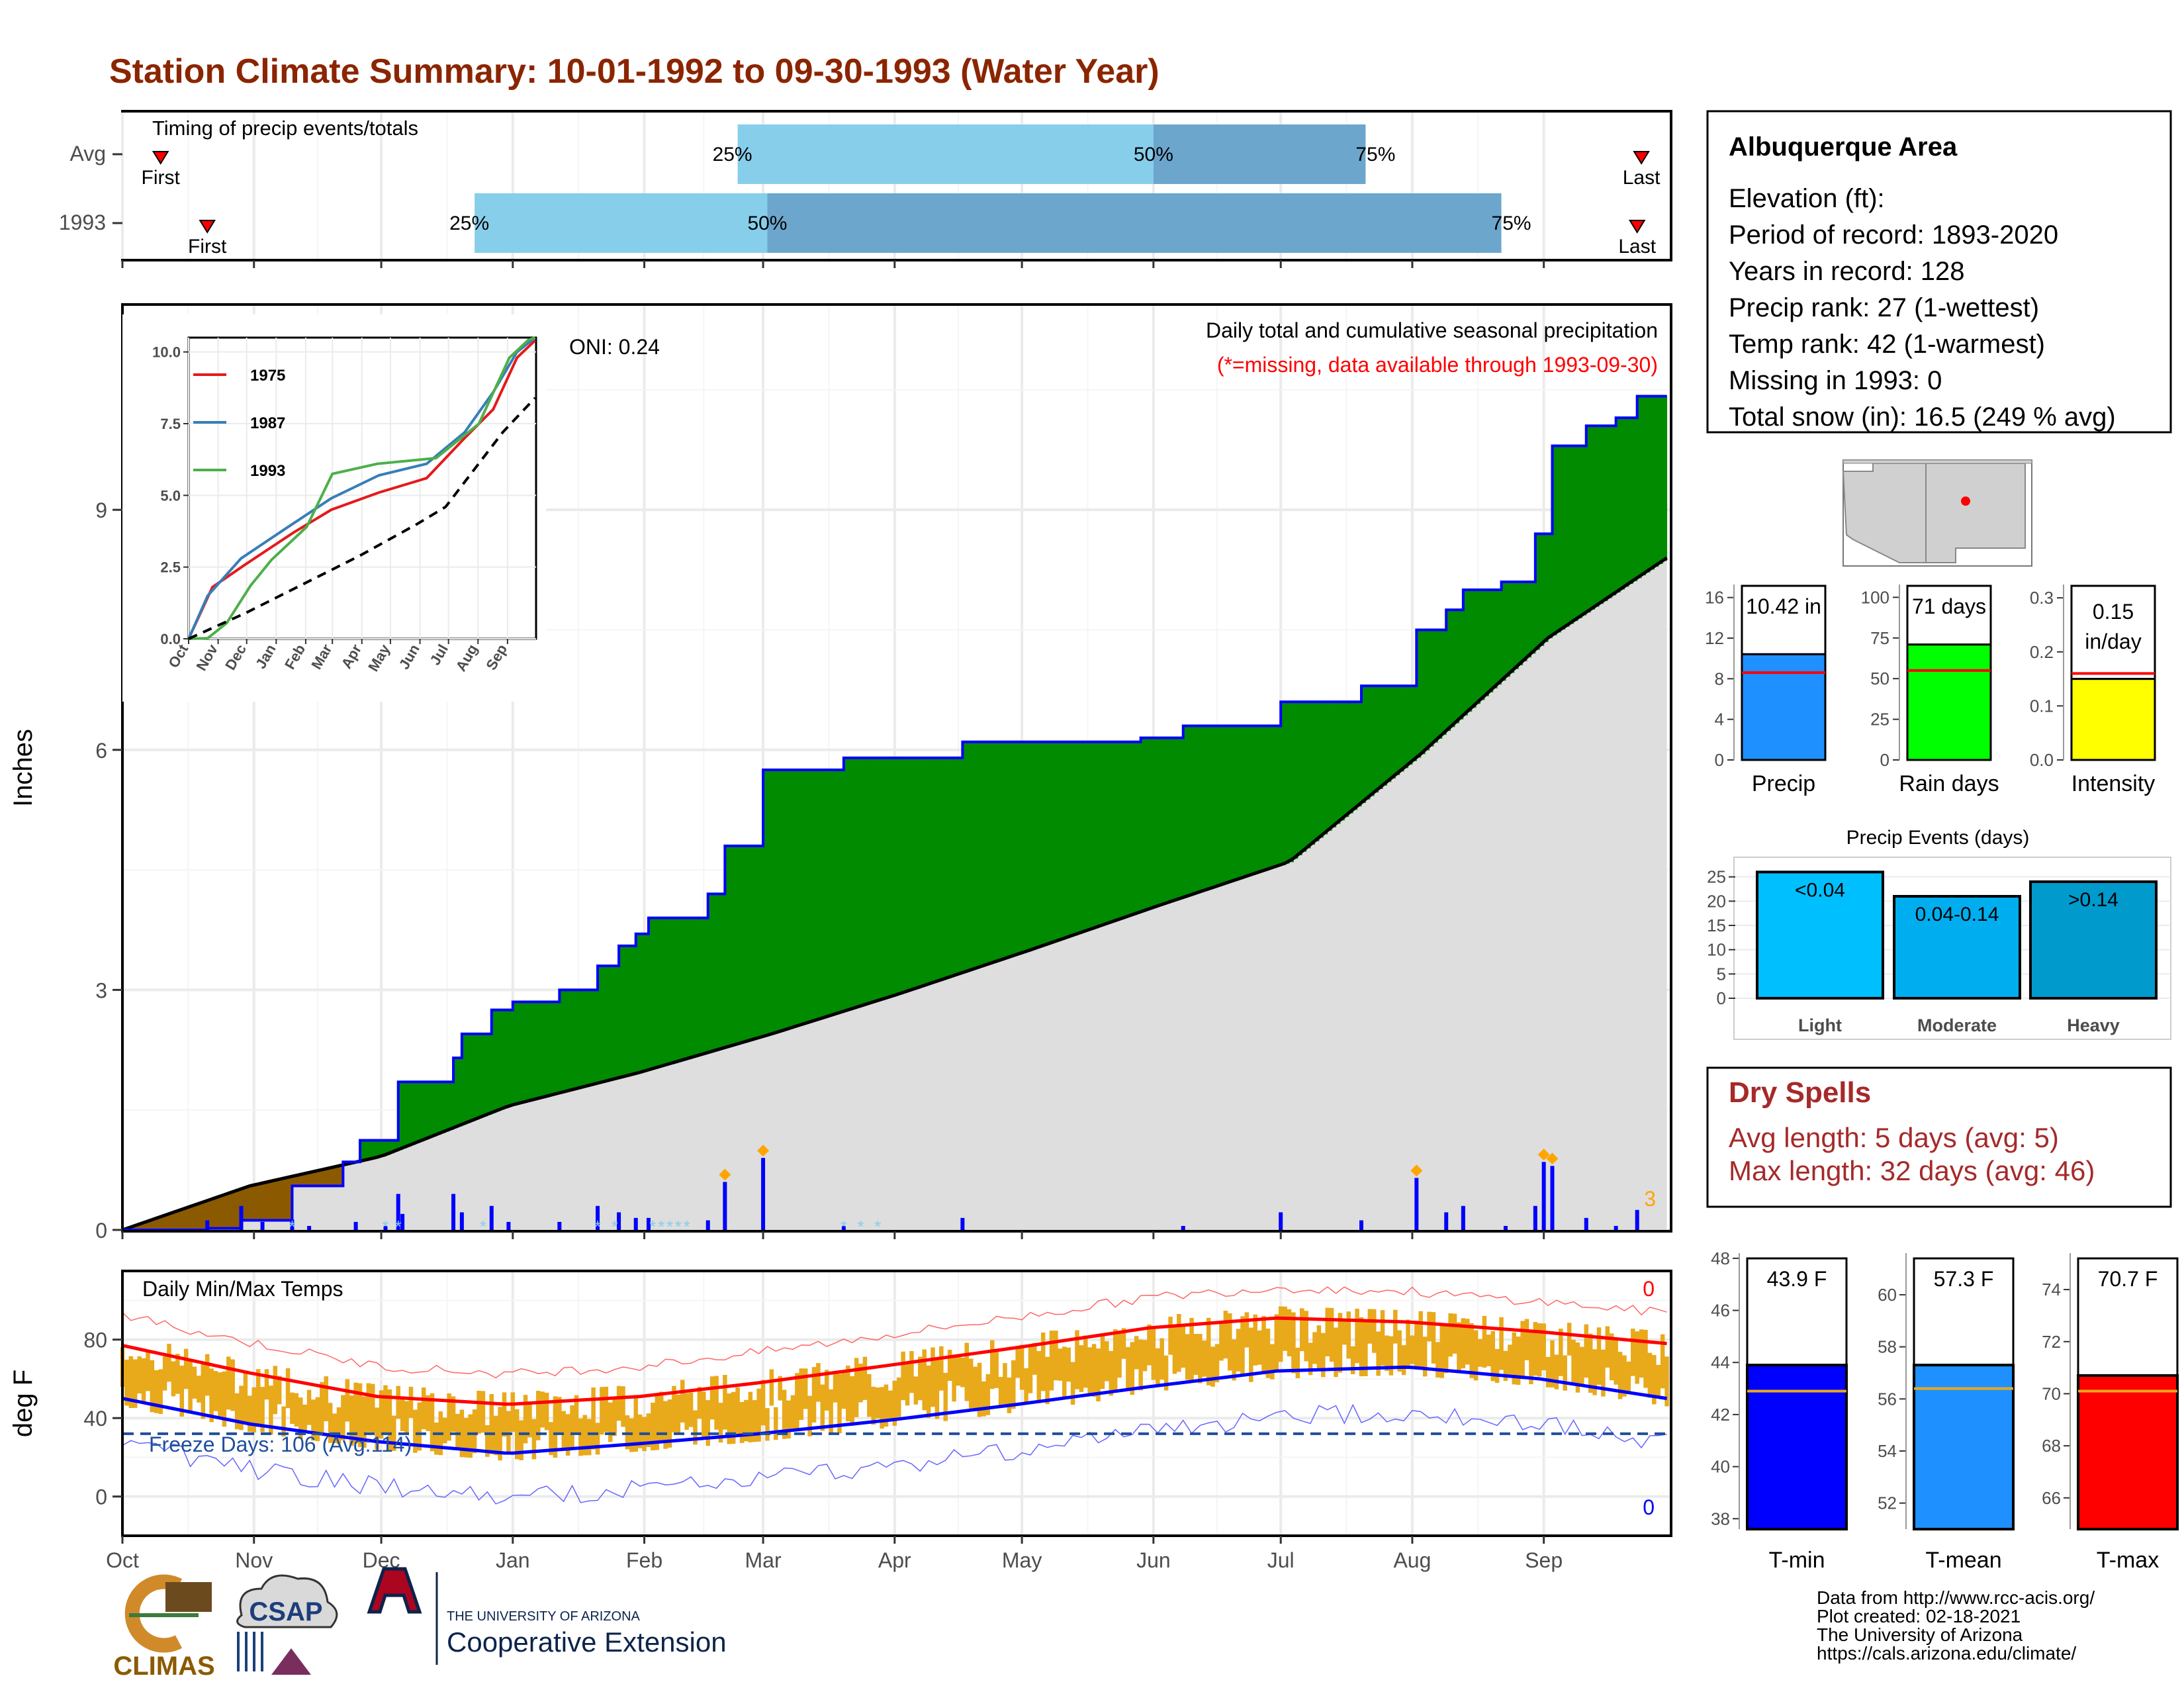  I want to click on timing-label-50: 50%, so click(1153, 154).